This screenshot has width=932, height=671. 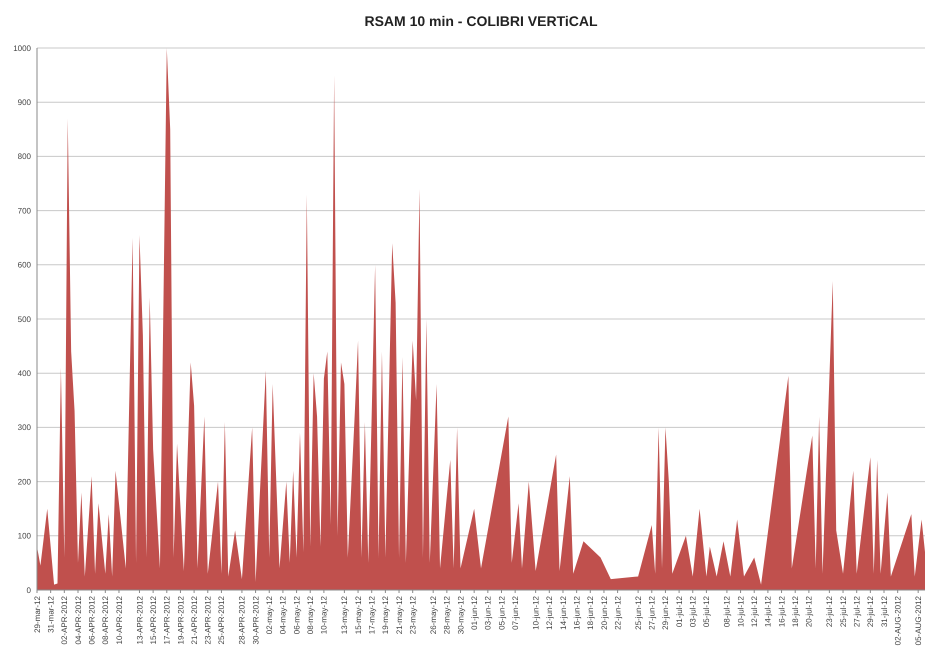 What do you see at coordinates (22, 48) in the screenshot?
I see `y-tick-label: 1000` at bounding box center [22, 48].